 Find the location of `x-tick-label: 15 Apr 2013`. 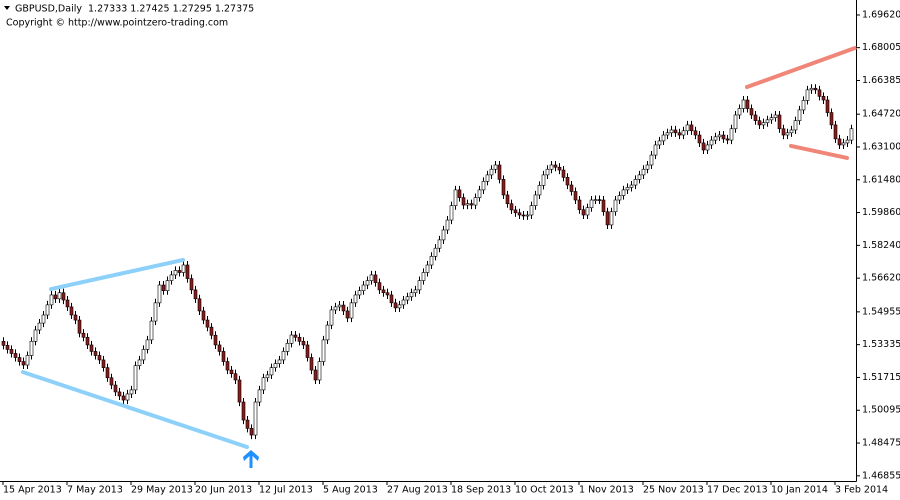

x-tick-label: 15 Apr 2013 is located at coordinates (32, 490).